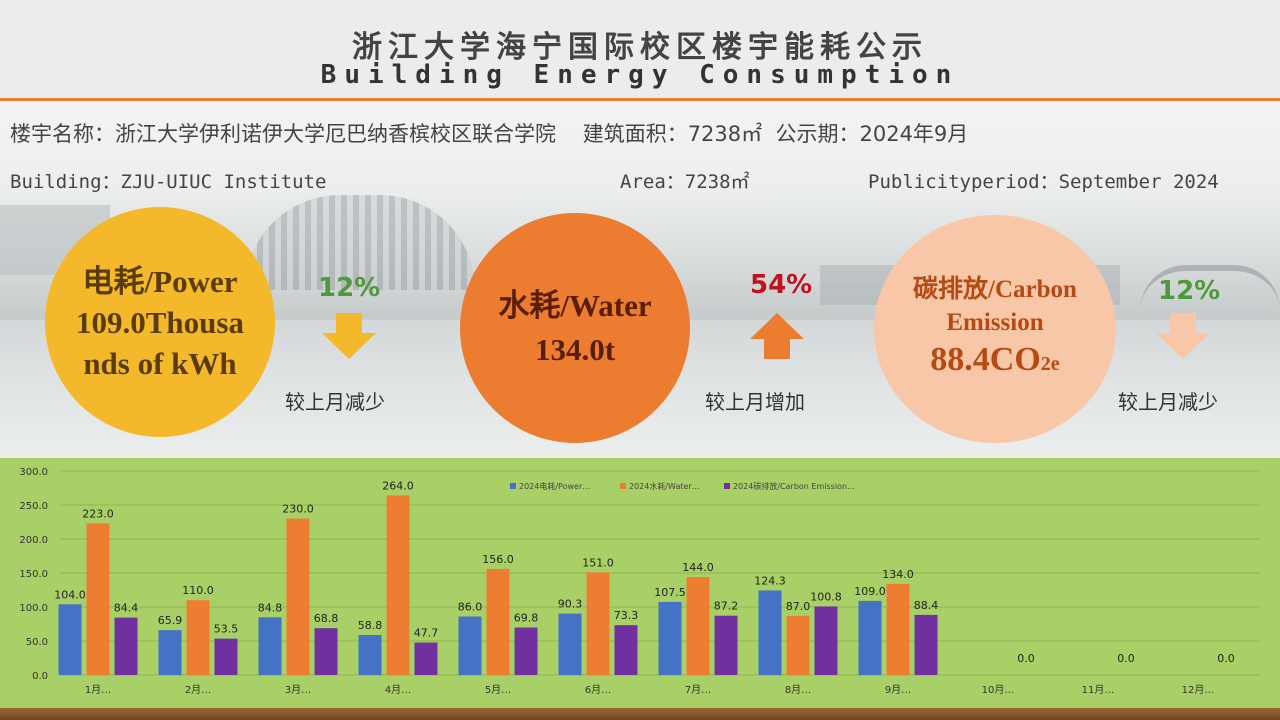 The image size is (1280, 720). I want to click on power-unit: nds of kWh, so click(160, 363).